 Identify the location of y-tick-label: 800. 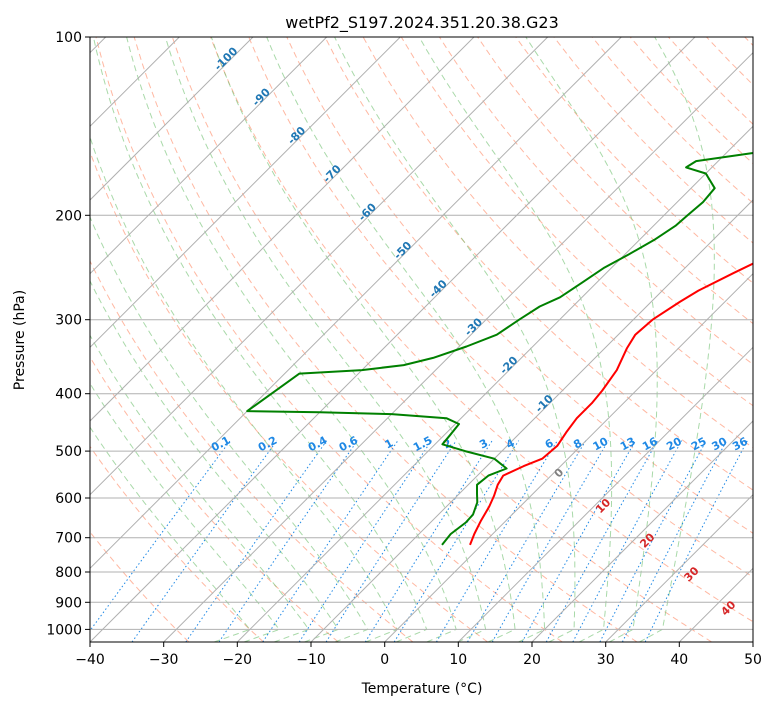
(68, 573).